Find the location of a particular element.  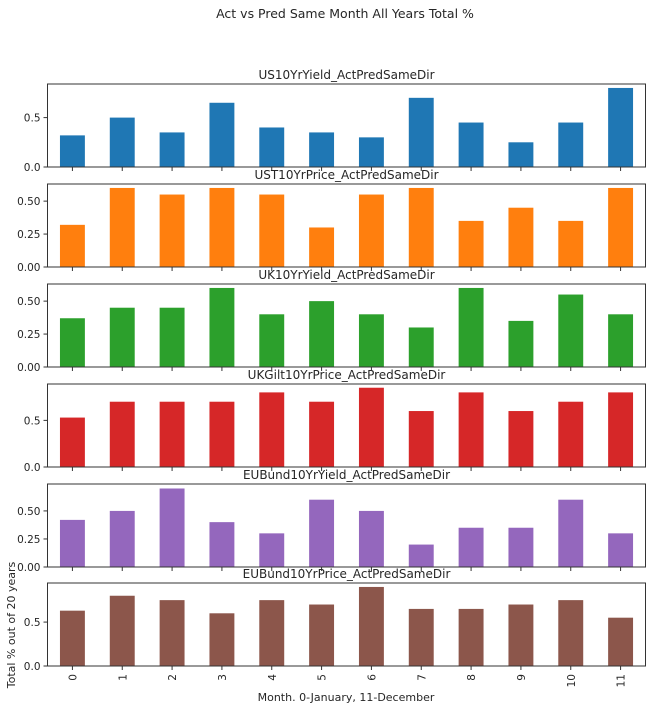

y-axis-label: Total % out of 20 years is located at coordinates (11, 625).